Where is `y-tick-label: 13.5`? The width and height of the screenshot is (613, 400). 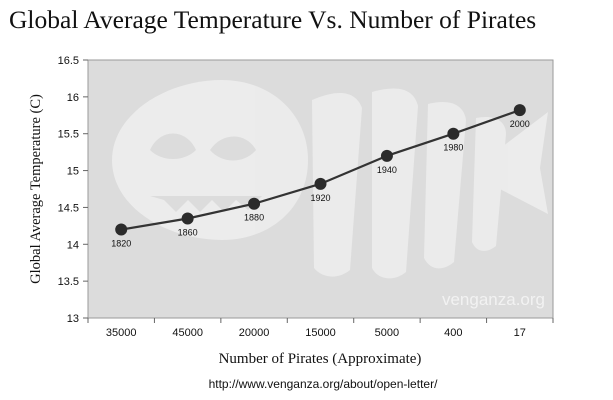 y-tick-label: 13.5 is located at coordinates (68, 282).